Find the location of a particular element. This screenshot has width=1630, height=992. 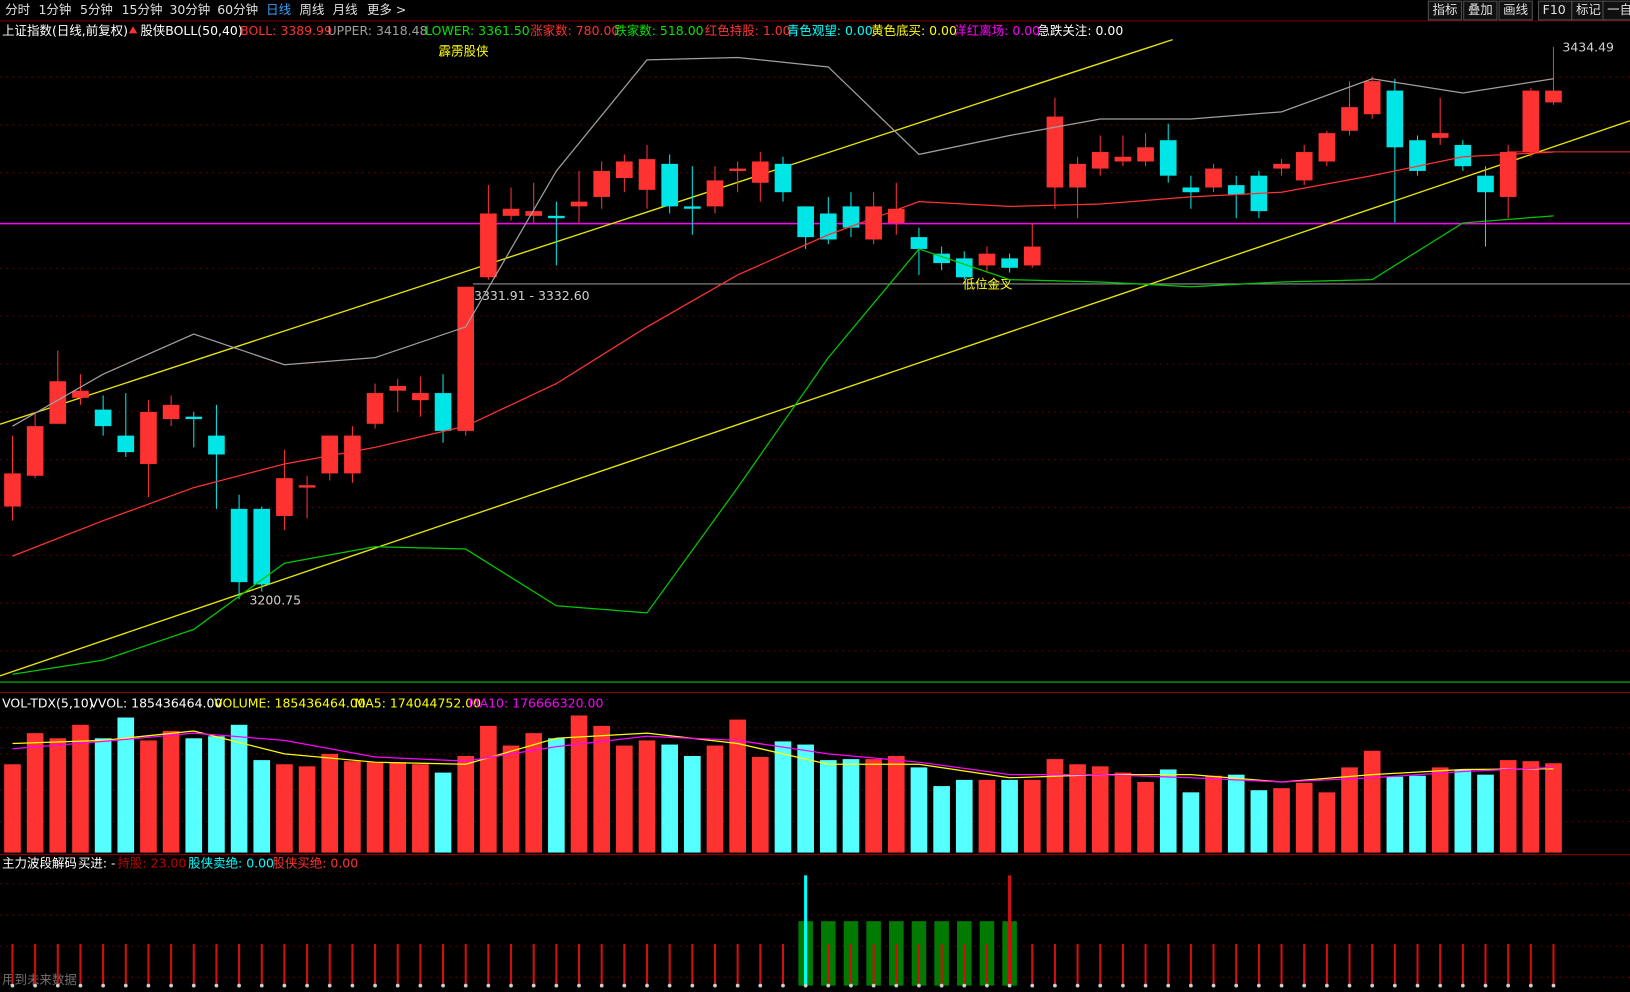

toolbar-button-label: 指标 is located at coordinates (1444, 9).